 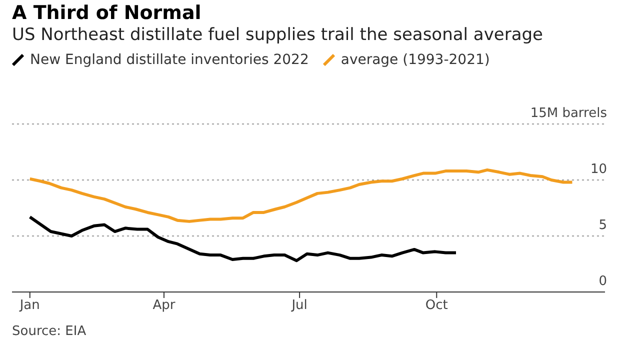 I want to click on chart-subtitle: US Northeast distillate fuel supplies trail the seasonal average, so click(x=277, y=35).